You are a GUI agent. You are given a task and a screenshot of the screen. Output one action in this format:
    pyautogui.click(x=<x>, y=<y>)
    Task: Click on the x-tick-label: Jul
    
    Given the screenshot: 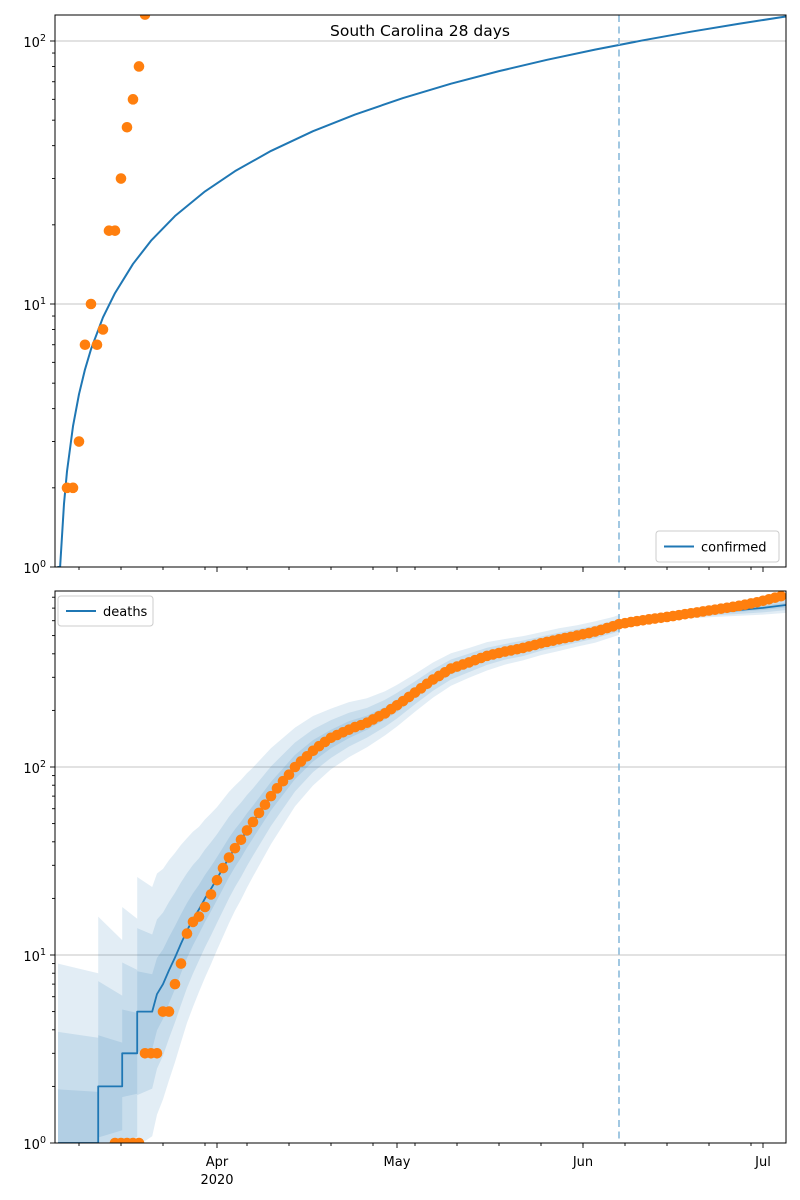 What is the action you would take?
    pyautogui.click(x=762, y=1162)
    